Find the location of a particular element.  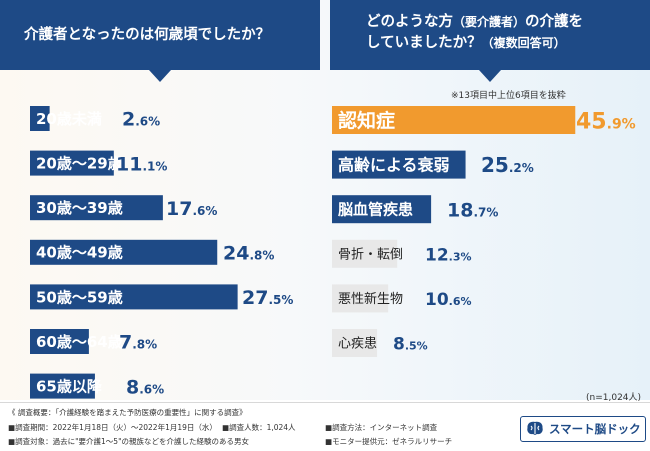

sample-size: (n=1,024人) is located at coordinates (614, 398).